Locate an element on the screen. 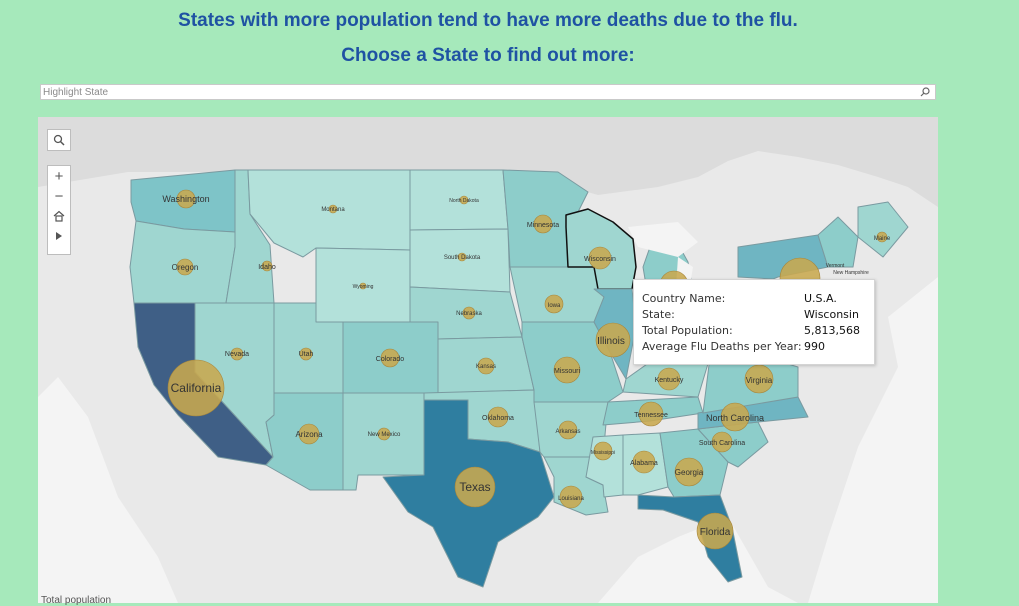 The width and height of the screenshot is (1019, 606). bubble-kentucky is located at coordinates (669, 379).